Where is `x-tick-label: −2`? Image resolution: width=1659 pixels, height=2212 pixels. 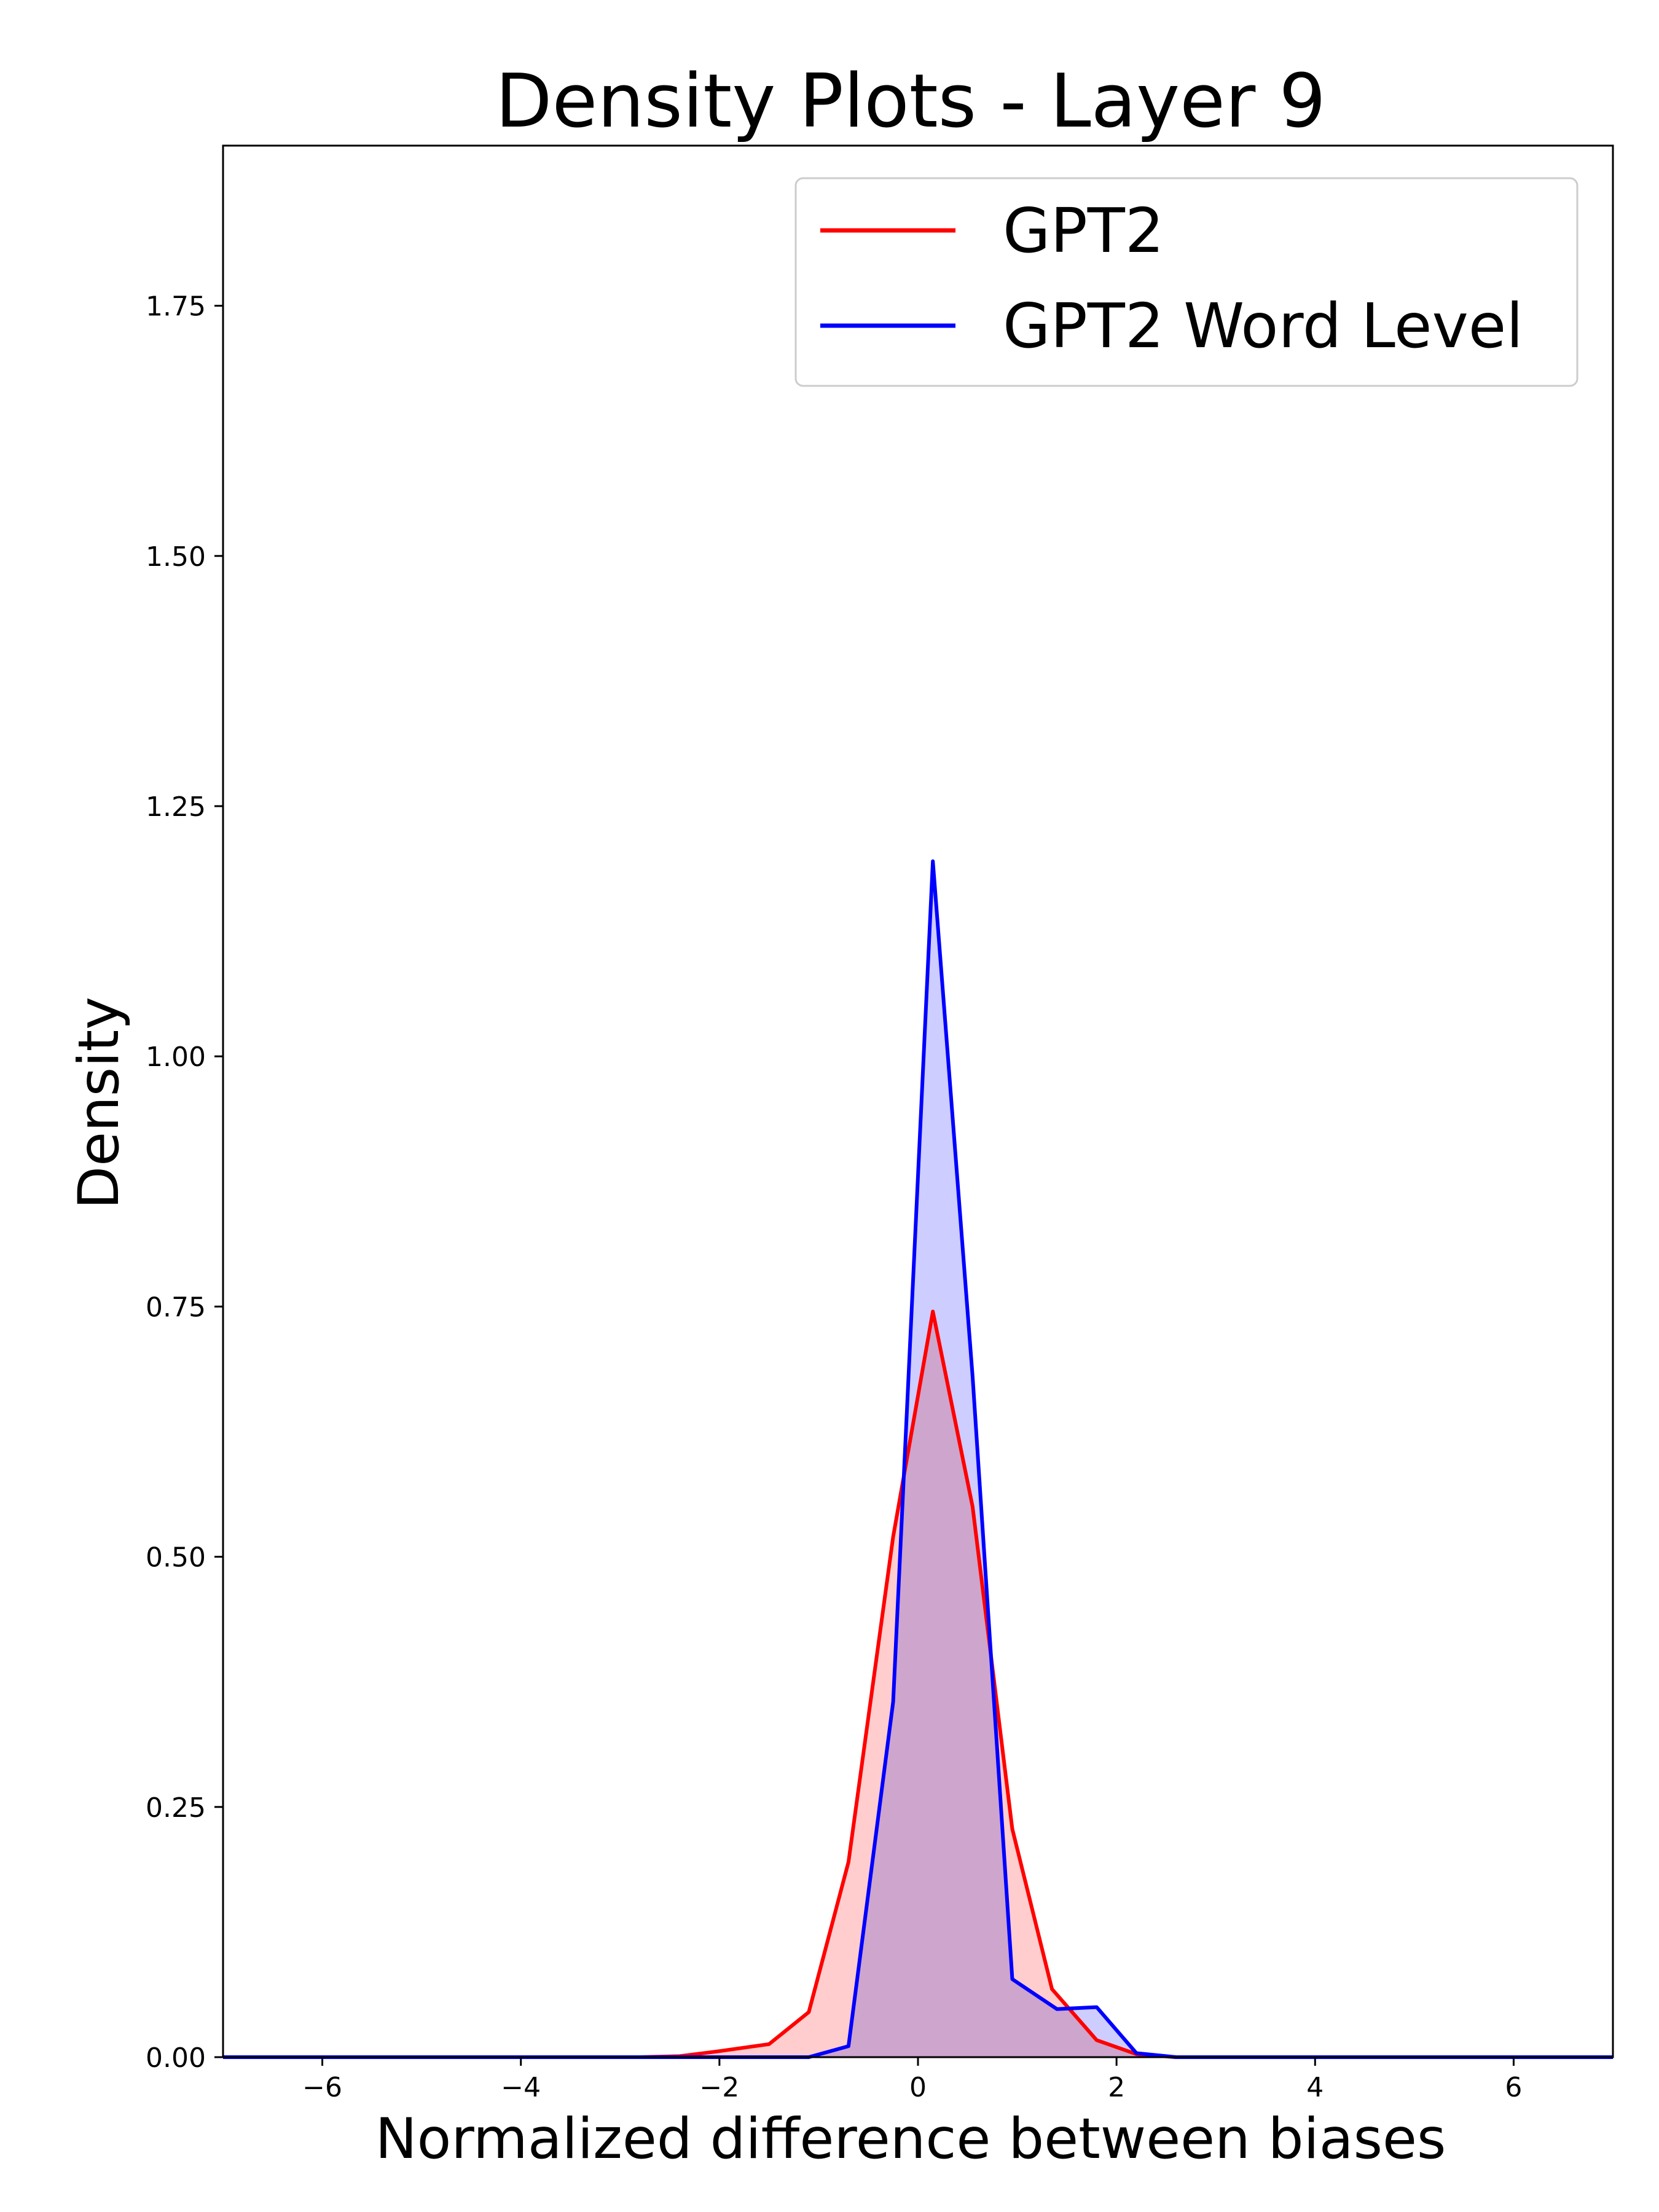 x-tick-label: −2 is located at coordinates (719, 2087).